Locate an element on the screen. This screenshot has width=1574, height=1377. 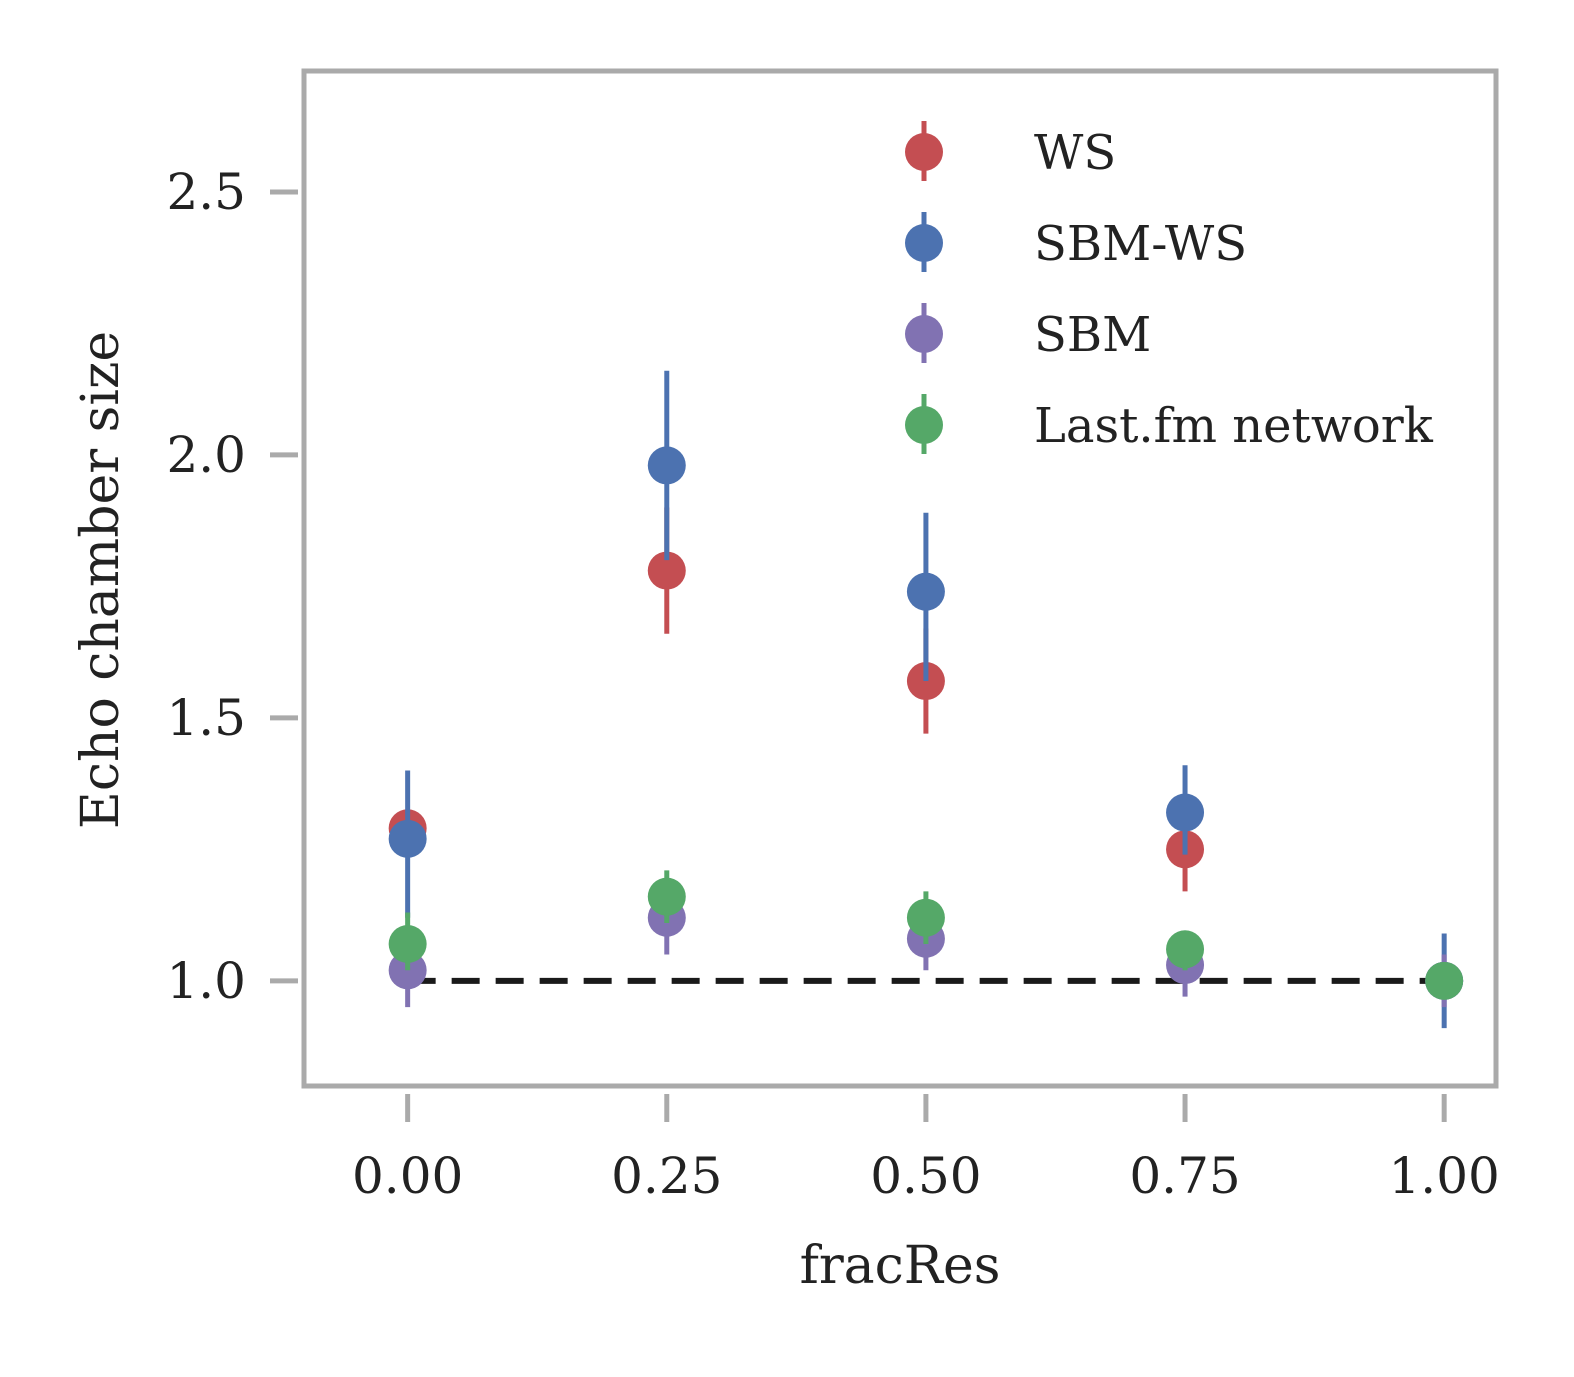
legend-label: SBM is located at coordinates (1092, 335).